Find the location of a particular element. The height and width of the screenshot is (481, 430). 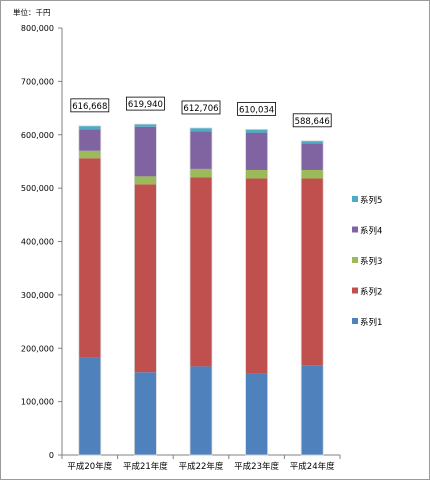

y-tick-label: 100,000 is located at coordinates (37, 402).